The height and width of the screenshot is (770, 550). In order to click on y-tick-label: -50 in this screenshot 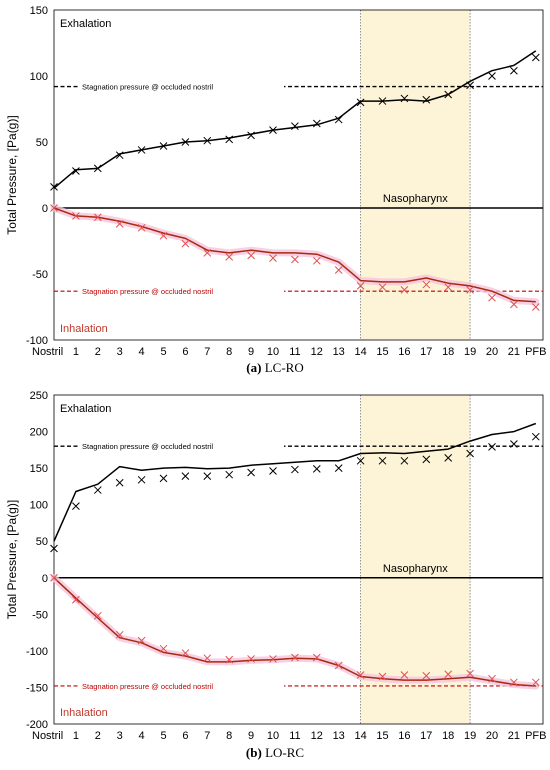, I will do `click(40, 275)`.